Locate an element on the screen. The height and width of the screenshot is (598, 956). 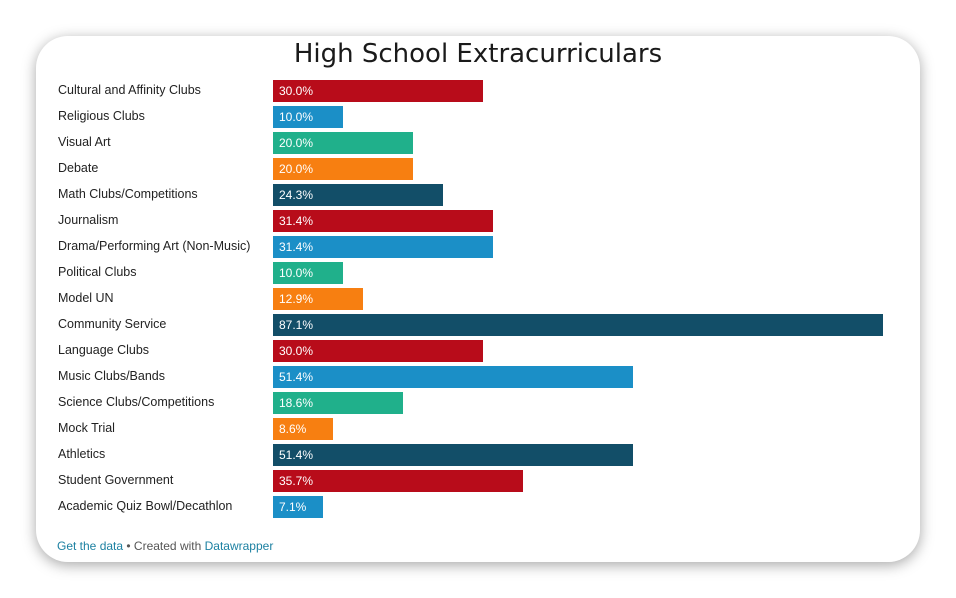
category-label: Political Clubs is located at coordinates (97, 272).